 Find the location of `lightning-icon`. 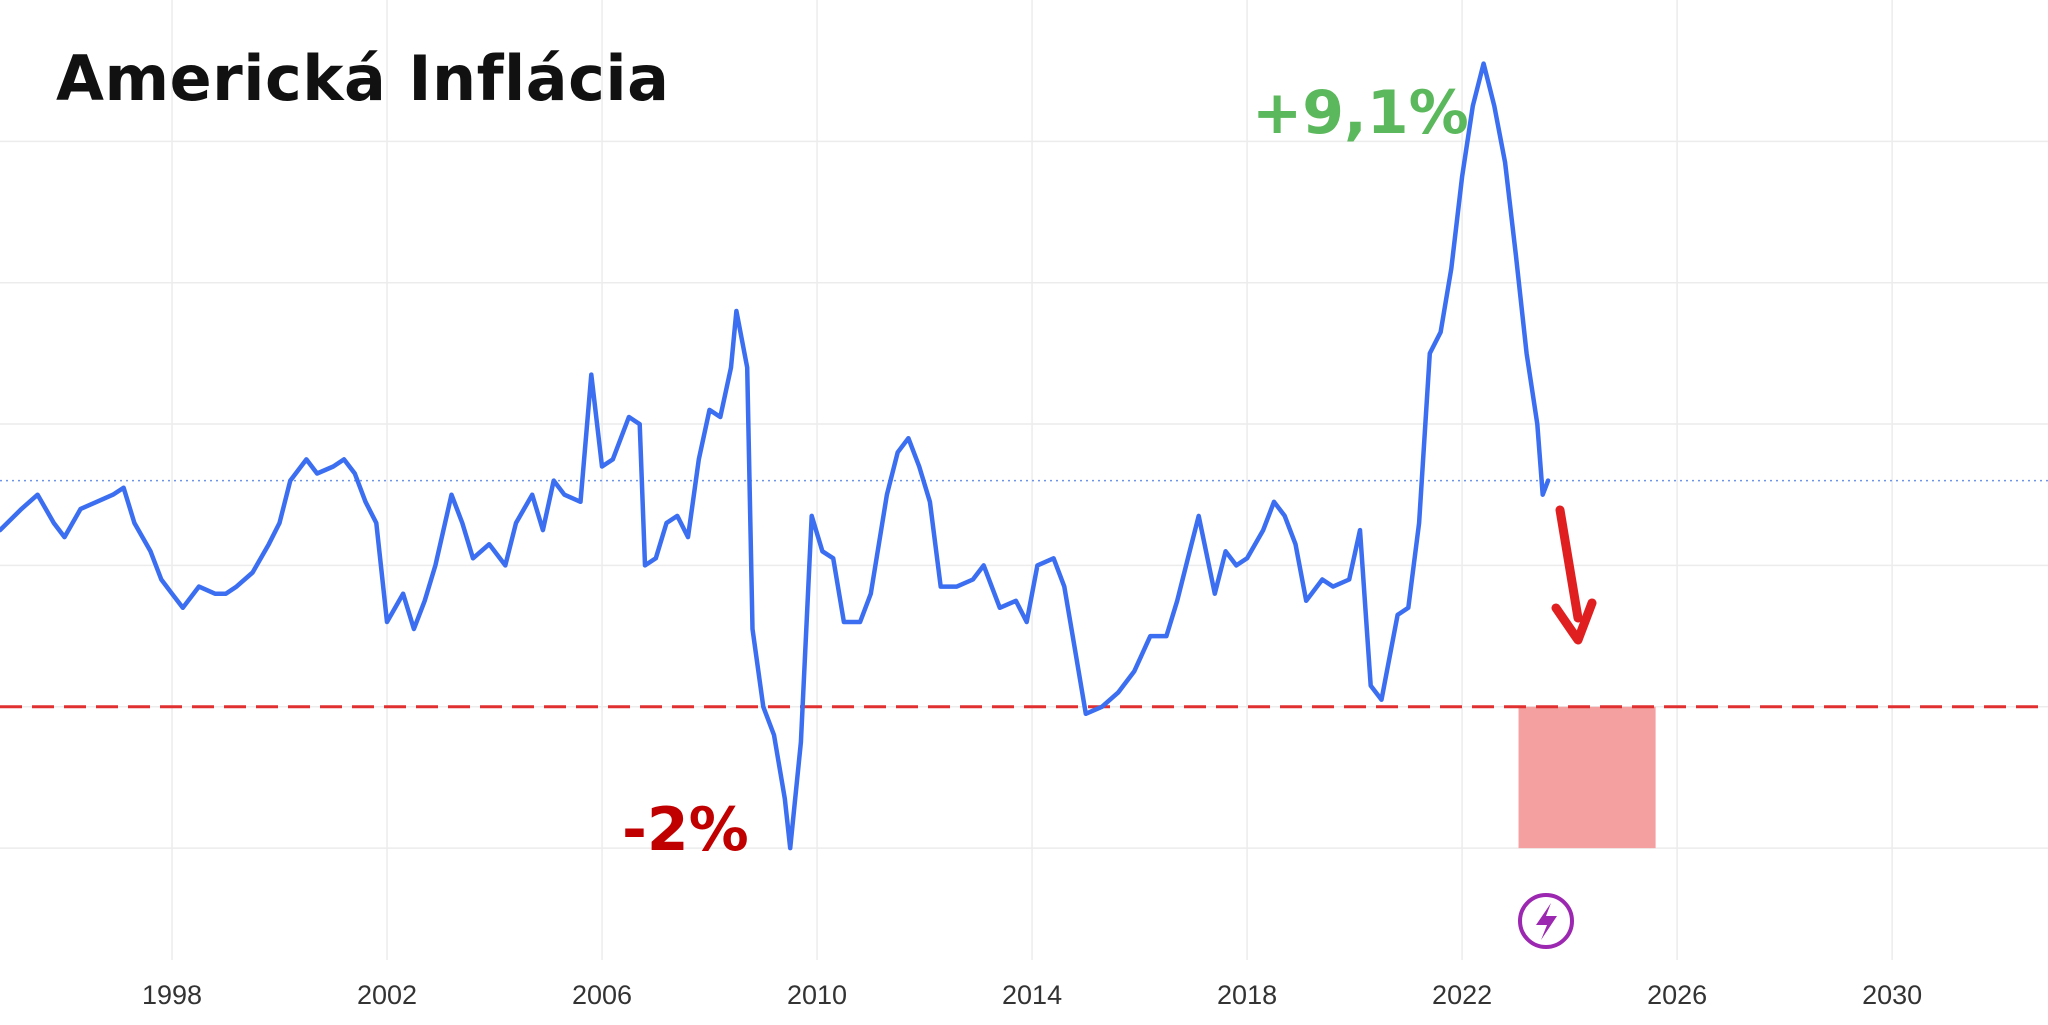

lightning-icon is located at coordinates (1546, 921).